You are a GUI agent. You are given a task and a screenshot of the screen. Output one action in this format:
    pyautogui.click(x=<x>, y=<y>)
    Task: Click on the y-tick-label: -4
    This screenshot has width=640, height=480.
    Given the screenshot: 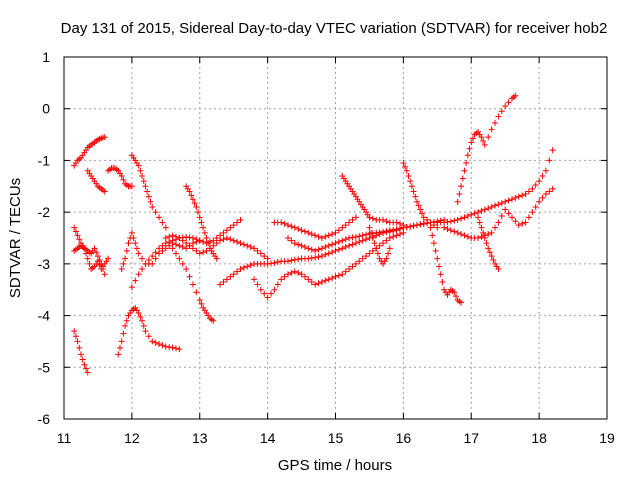 What is the action you would take?
    pyautogui.click(x=44, y=316)
    